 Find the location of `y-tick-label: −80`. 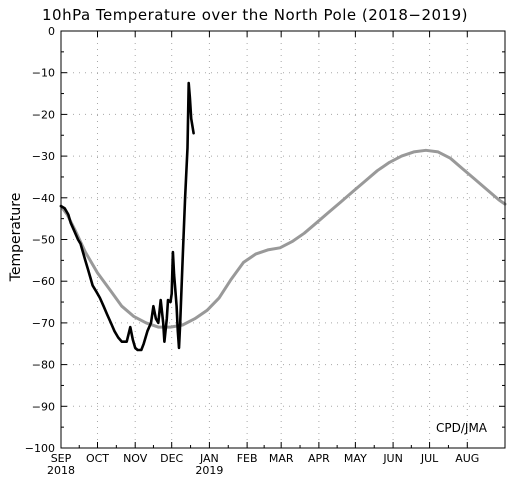

y-tick-label: −80 is located at coordinates (43, 365).